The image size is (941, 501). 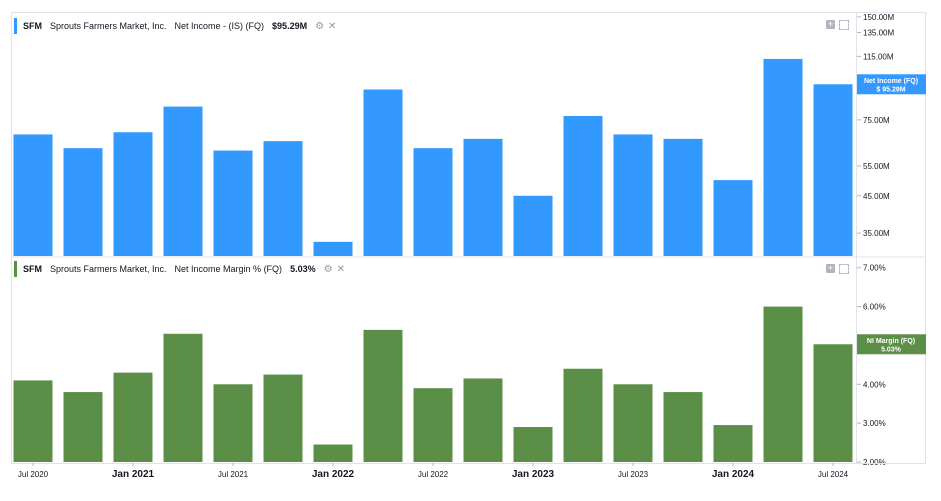 What do you see at coordinates (108, 269) in the screenshot?
I see `bottom-legend-company: Sprouts Farmers Market, Inc.` at bounding box center [108, 269].